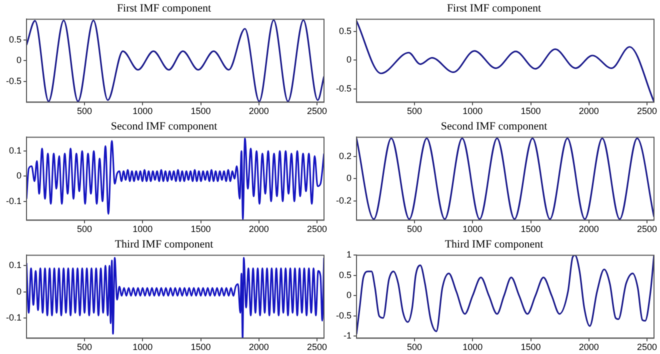 The image size is (660, 354). Describe the element at coordinates (349, 255) in the screenshot. I see `y-tick-label: 1` at that location.